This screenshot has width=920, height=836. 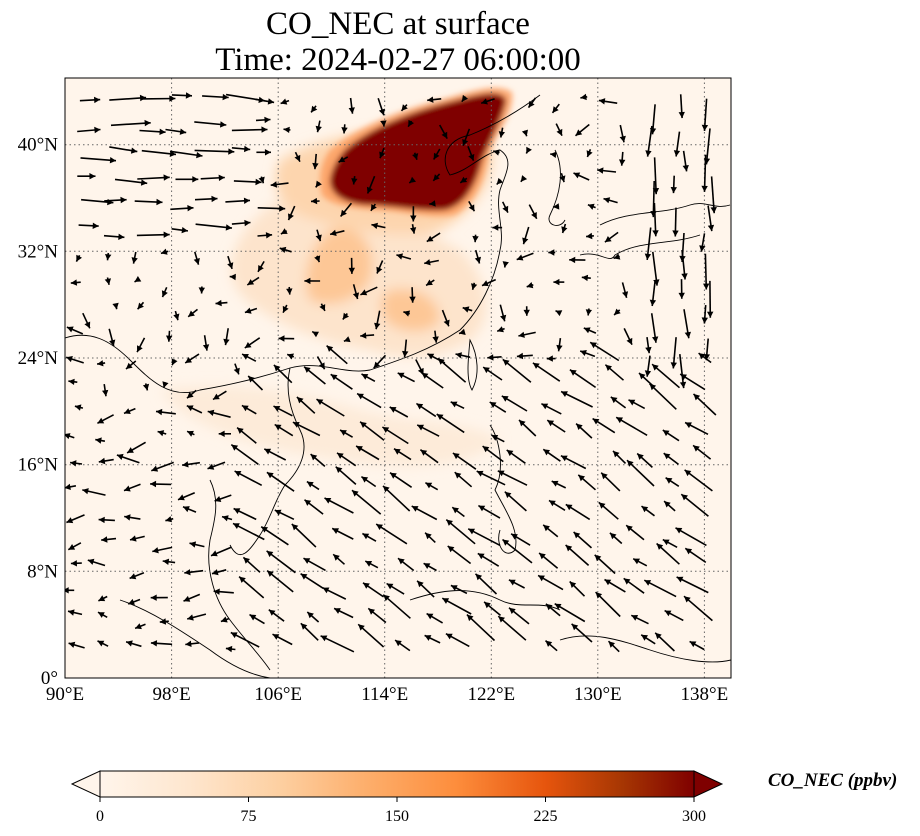 I want to click on colorbar-tick-label: 75, so click(x=249, y=816).